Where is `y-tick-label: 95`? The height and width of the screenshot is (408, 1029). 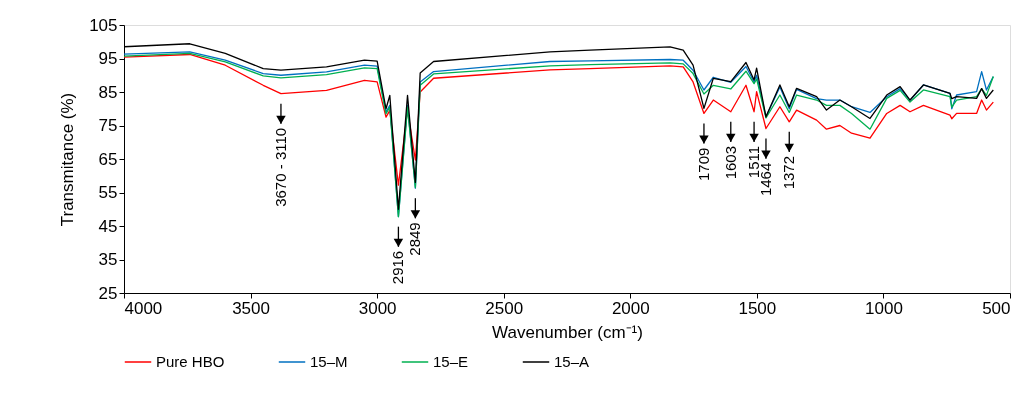
y-tick-label: 95 is located at coordinates (108, 58).